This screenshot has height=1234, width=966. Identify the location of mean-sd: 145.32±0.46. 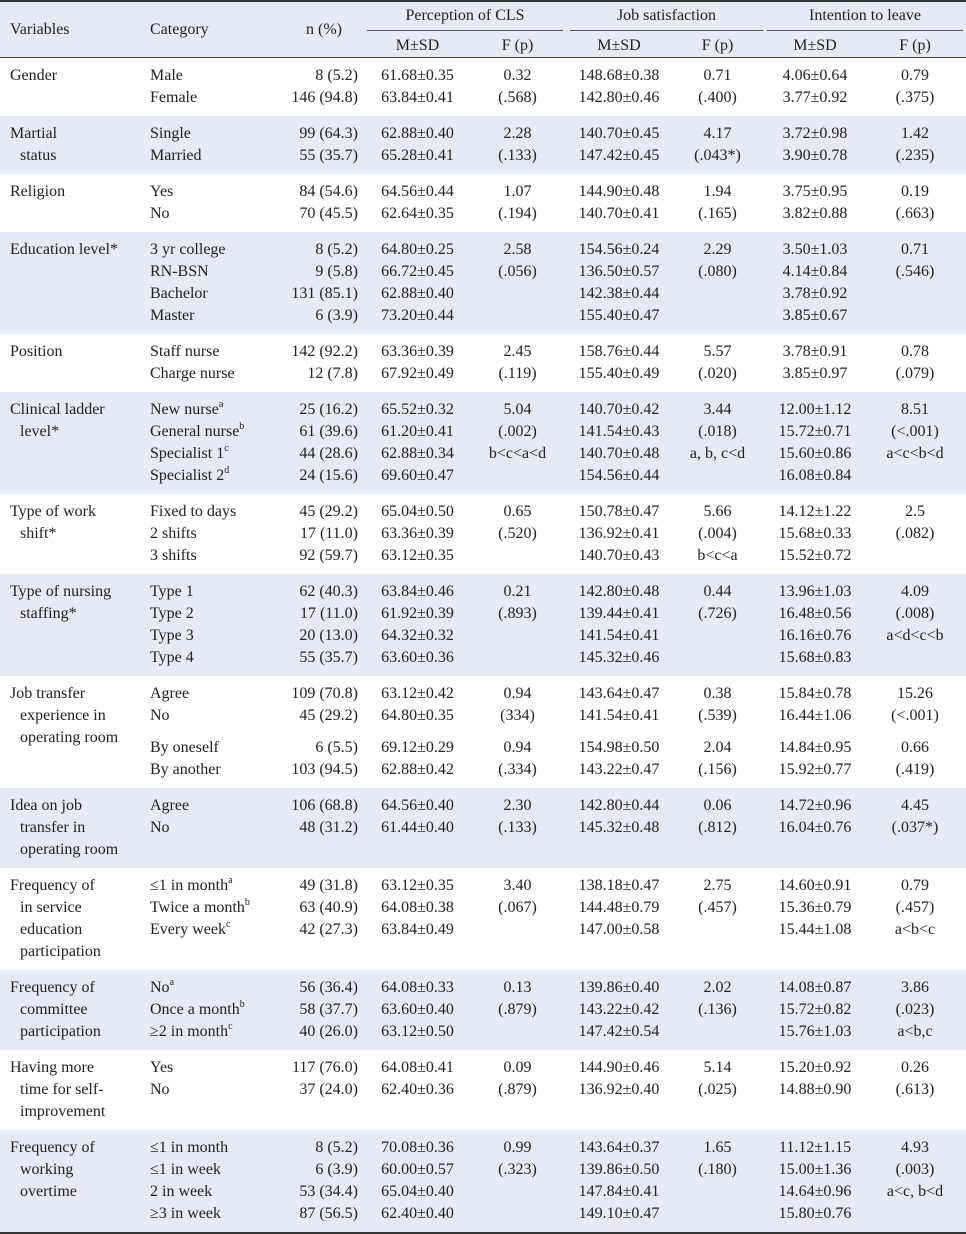
(619, 657).